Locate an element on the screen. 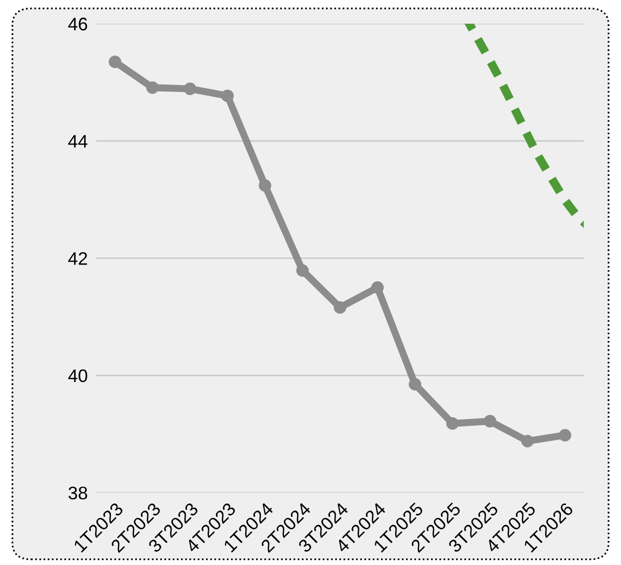 The width and height of the screenshot is (621, 565). y-tick-label: 46 is located at coordinates (78, 24).